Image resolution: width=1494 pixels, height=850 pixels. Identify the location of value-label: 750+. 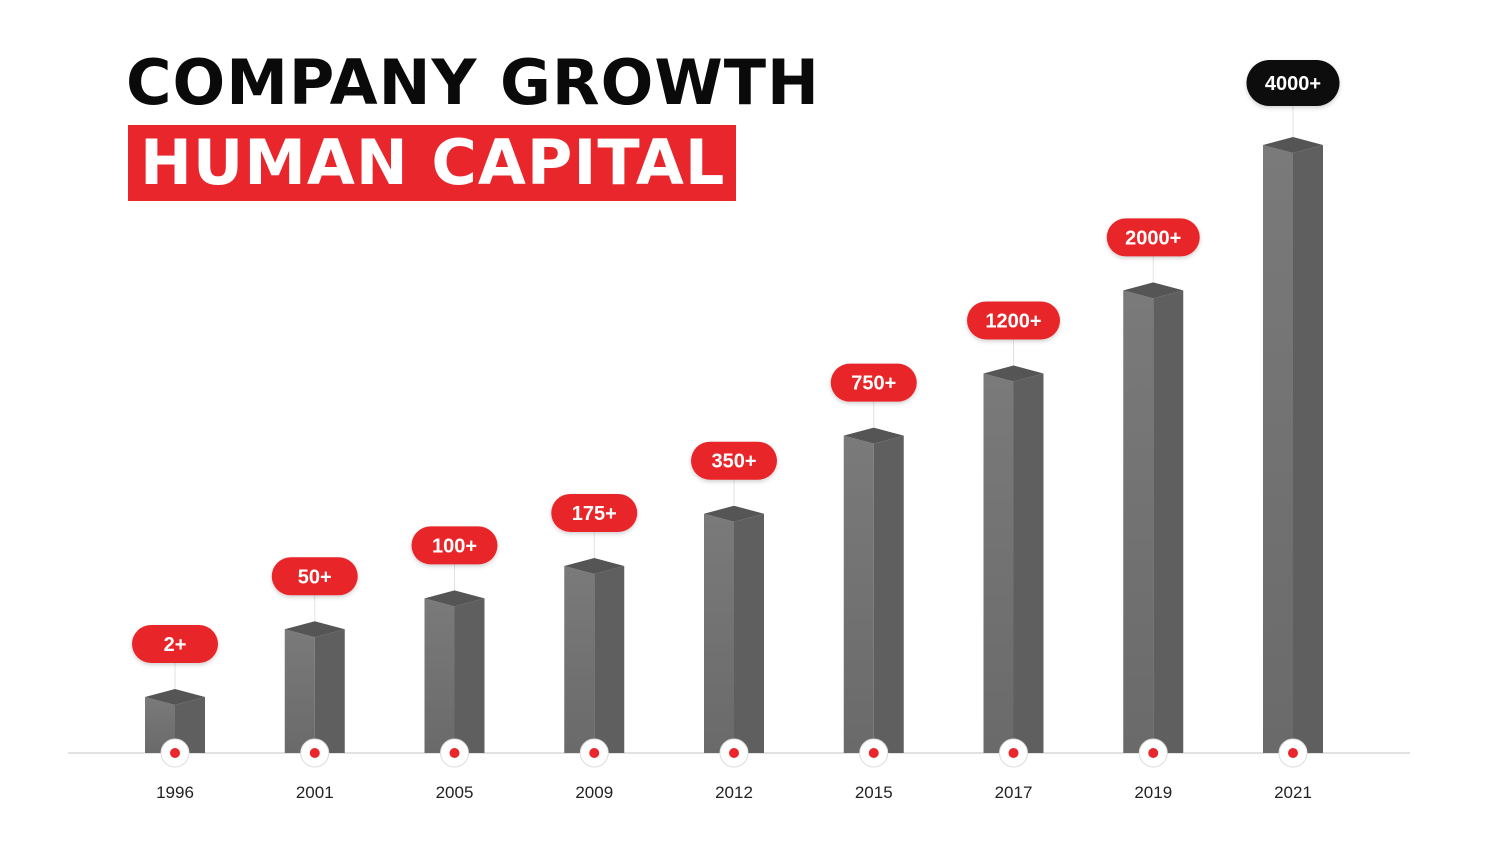
(873, 384).